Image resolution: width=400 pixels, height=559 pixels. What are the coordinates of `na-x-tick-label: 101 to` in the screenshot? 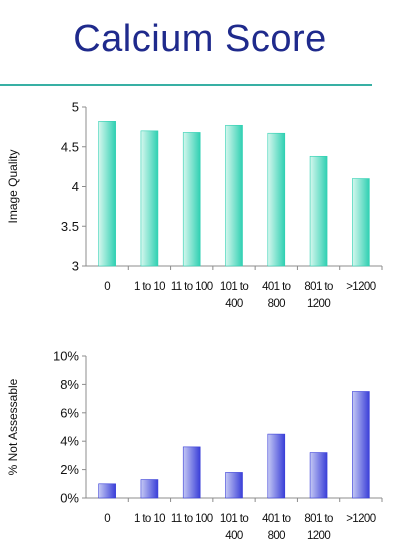 It's located at (234, 519).